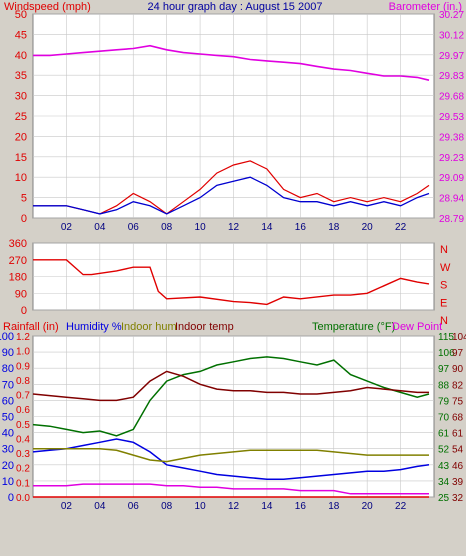 The height and width of the screenshot is (556, 466). I want to click on indoor-temp-tick-label: 61, so click(458, 434).